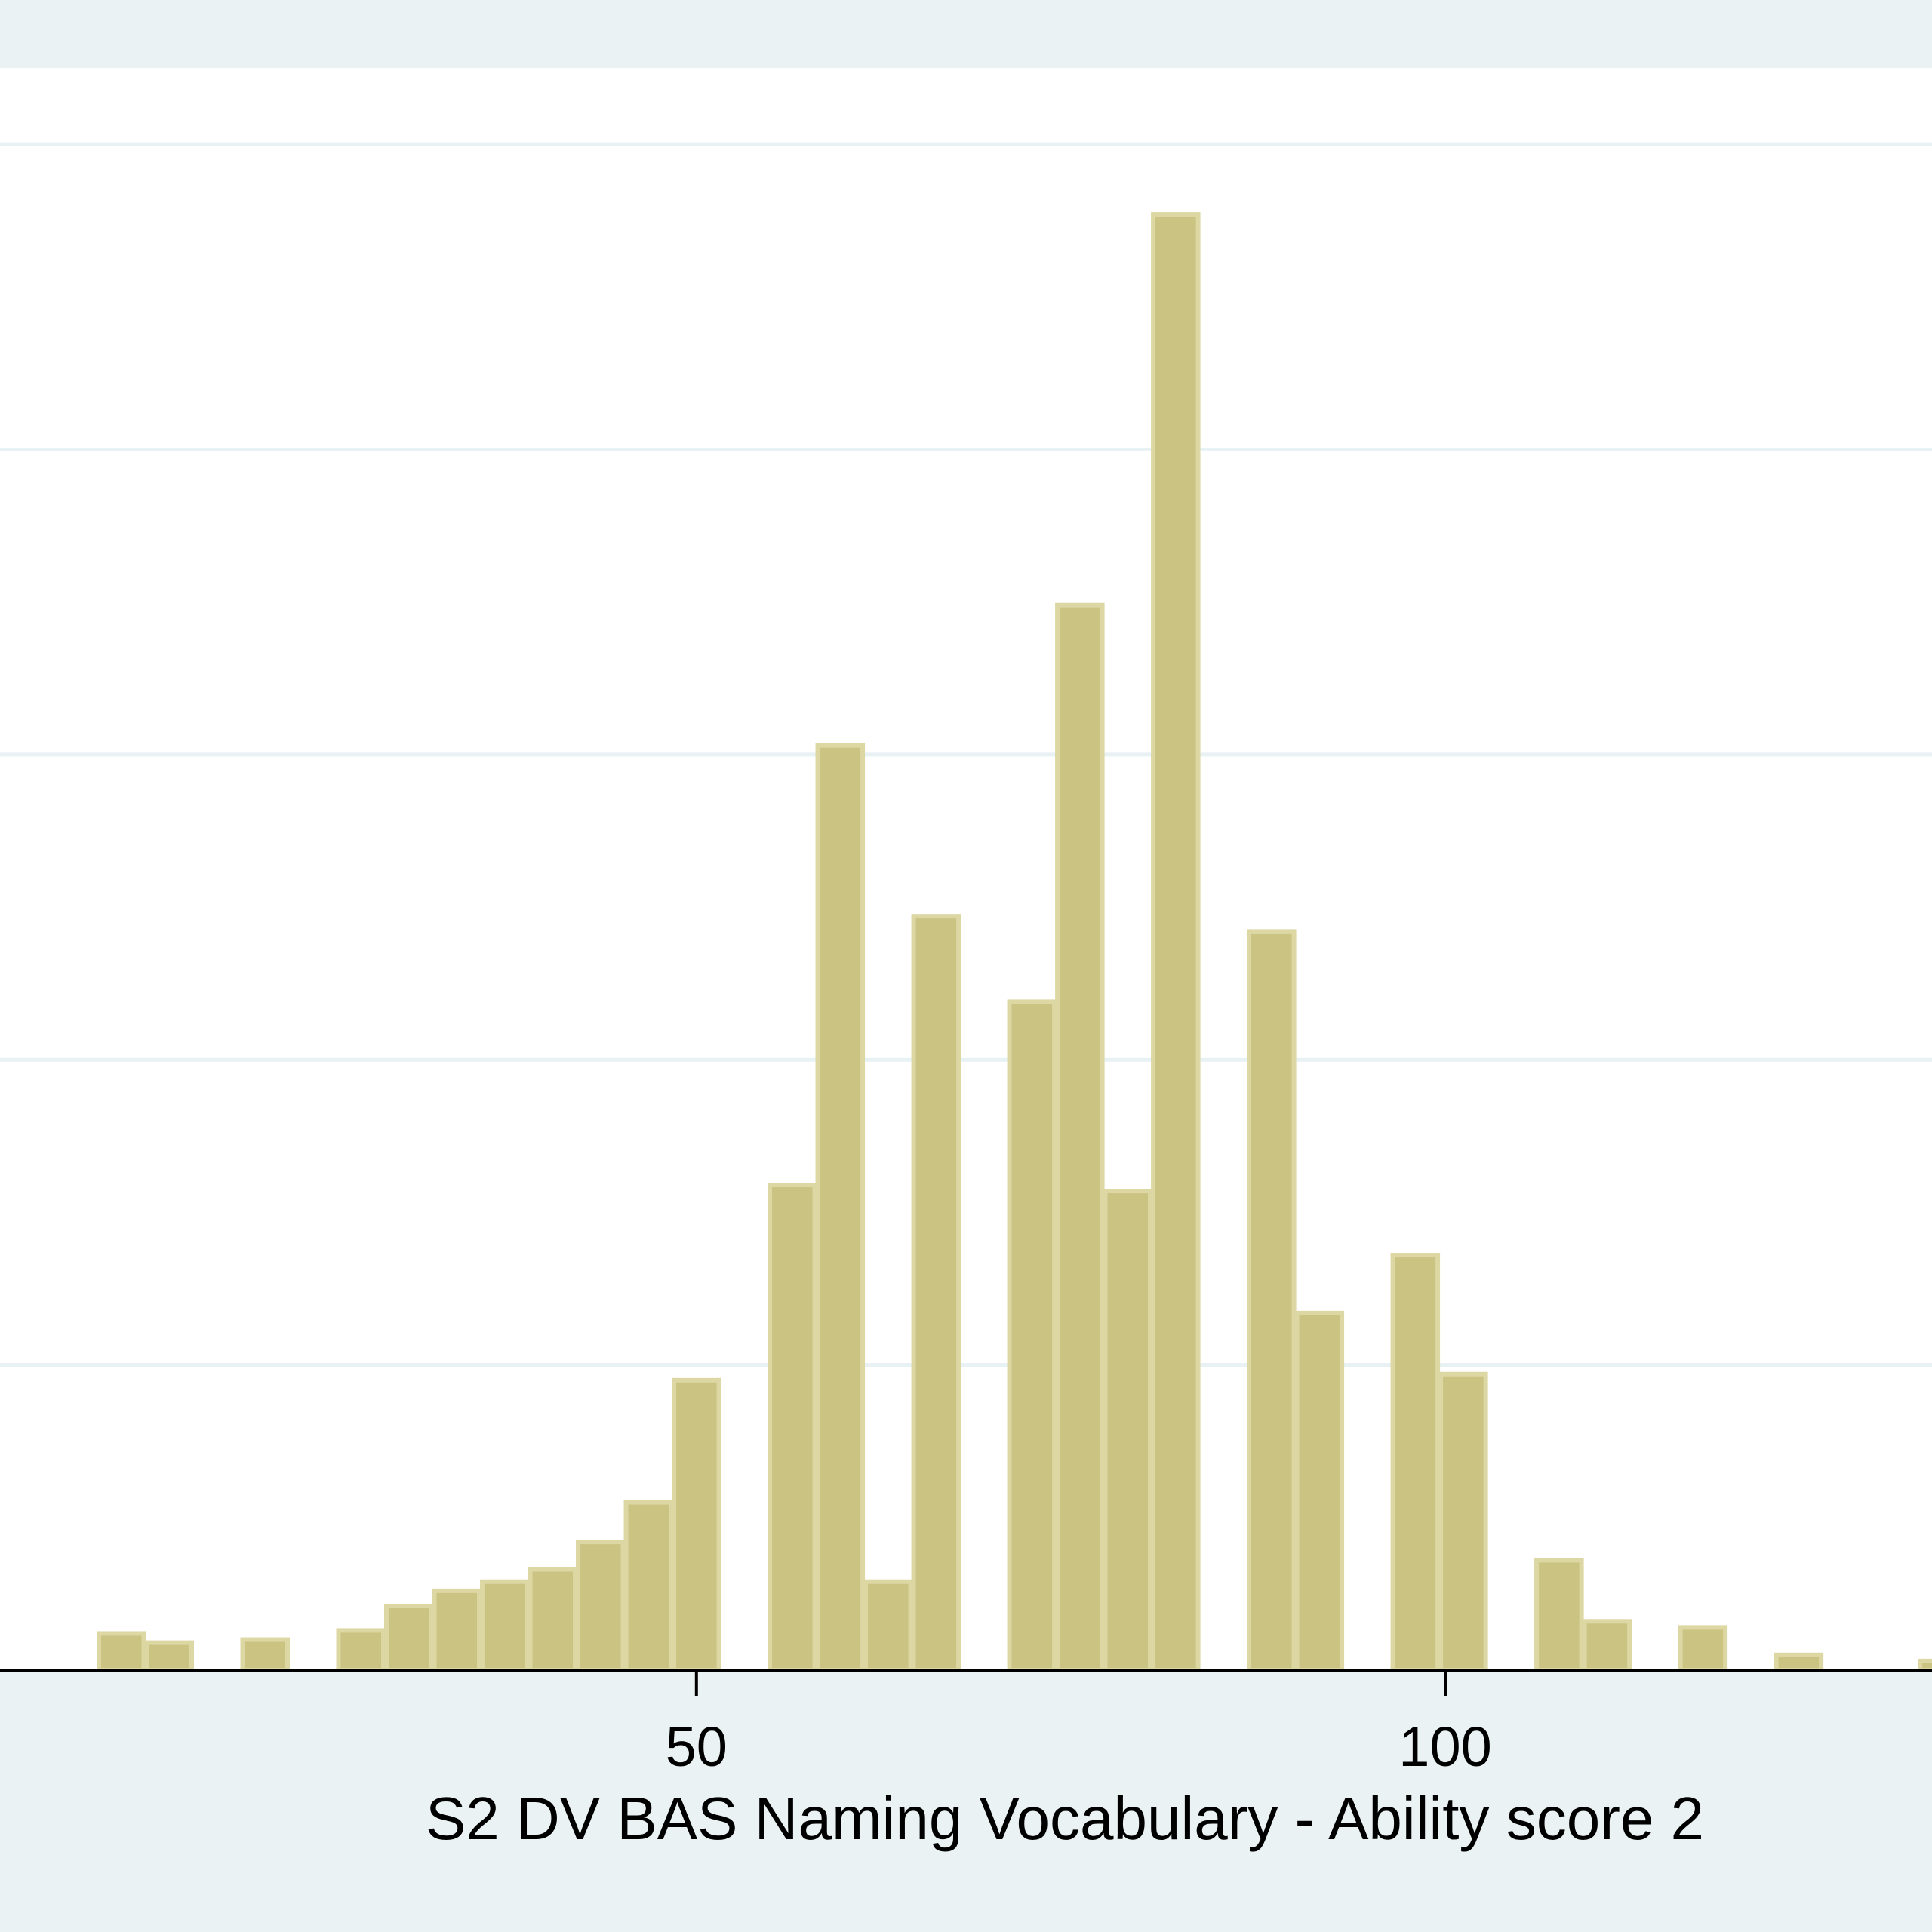 The image size is (1932, 1932). Describe the element at coordinates (1079, 1724) in the screenshot. I see `x-axis-ticks: 50 100` at that location.